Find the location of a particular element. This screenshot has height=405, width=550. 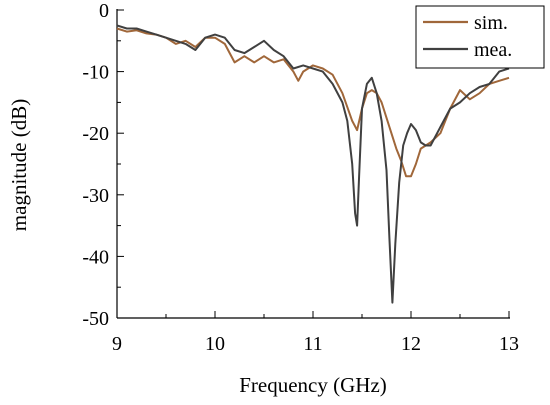

legend-label: mea. is located at coordinates (493, 50).